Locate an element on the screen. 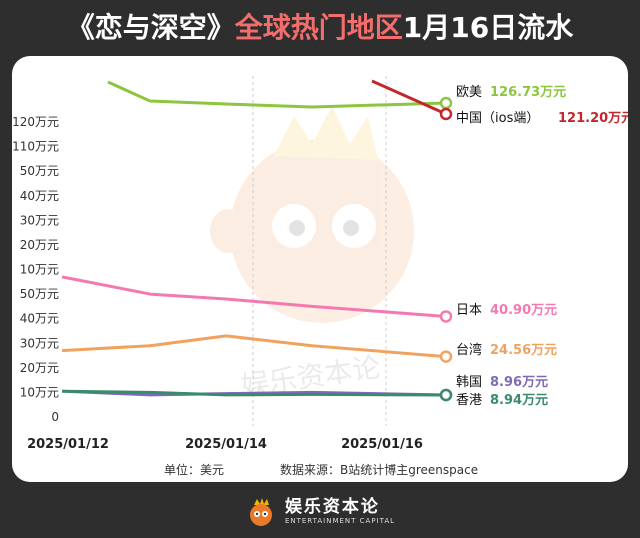 The image size is (640, 538). series-value-hongkong: 8.94万元 is located at coordinates (519, 400).